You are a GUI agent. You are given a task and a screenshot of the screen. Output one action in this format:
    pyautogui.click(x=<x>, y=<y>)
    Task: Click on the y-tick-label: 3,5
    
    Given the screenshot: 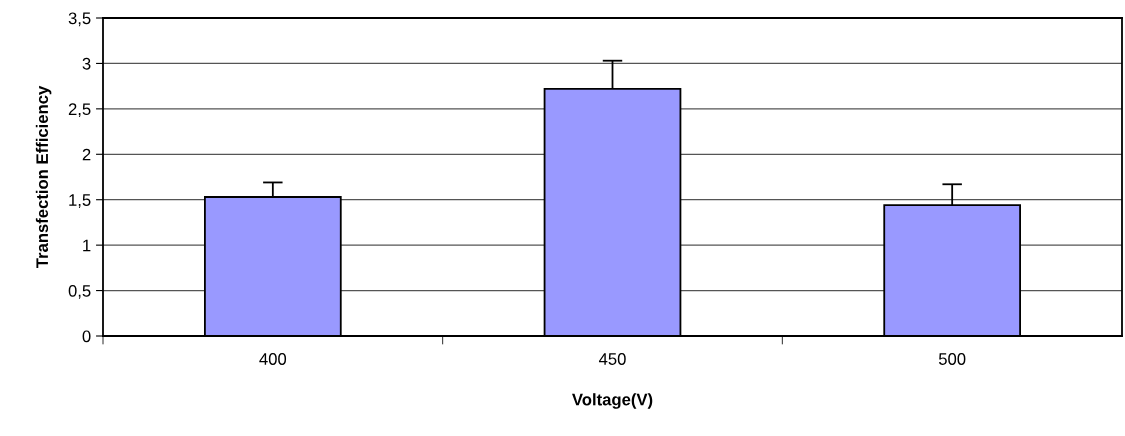 What is the action you would take?
    pyautogui.click(x=79, y=19)
    